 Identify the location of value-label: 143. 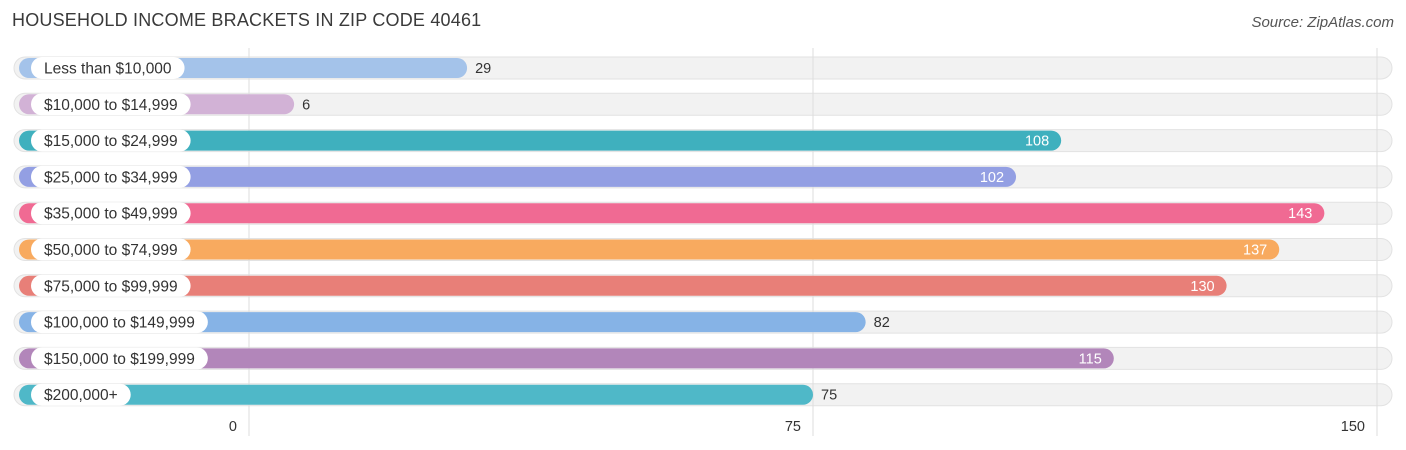
(1300, 214).